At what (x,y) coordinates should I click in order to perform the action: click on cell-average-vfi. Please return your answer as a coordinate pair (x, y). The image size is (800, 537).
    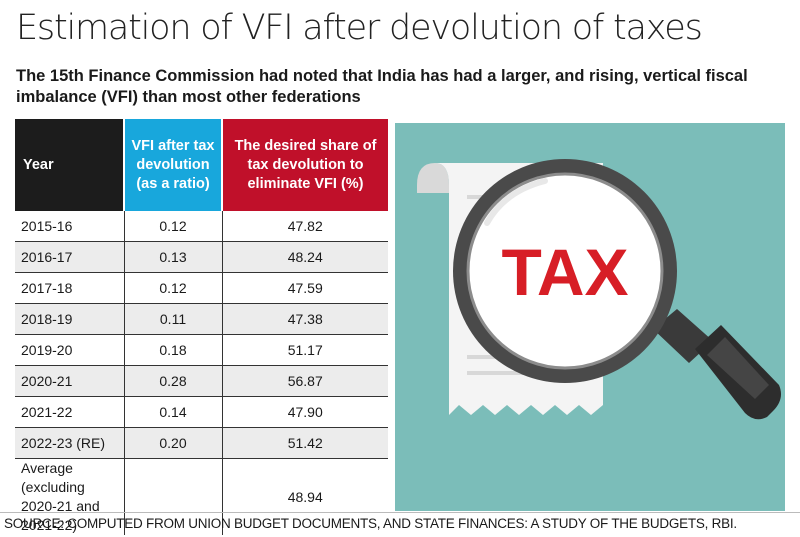
    Looking at the image, I should click on (173, 496).